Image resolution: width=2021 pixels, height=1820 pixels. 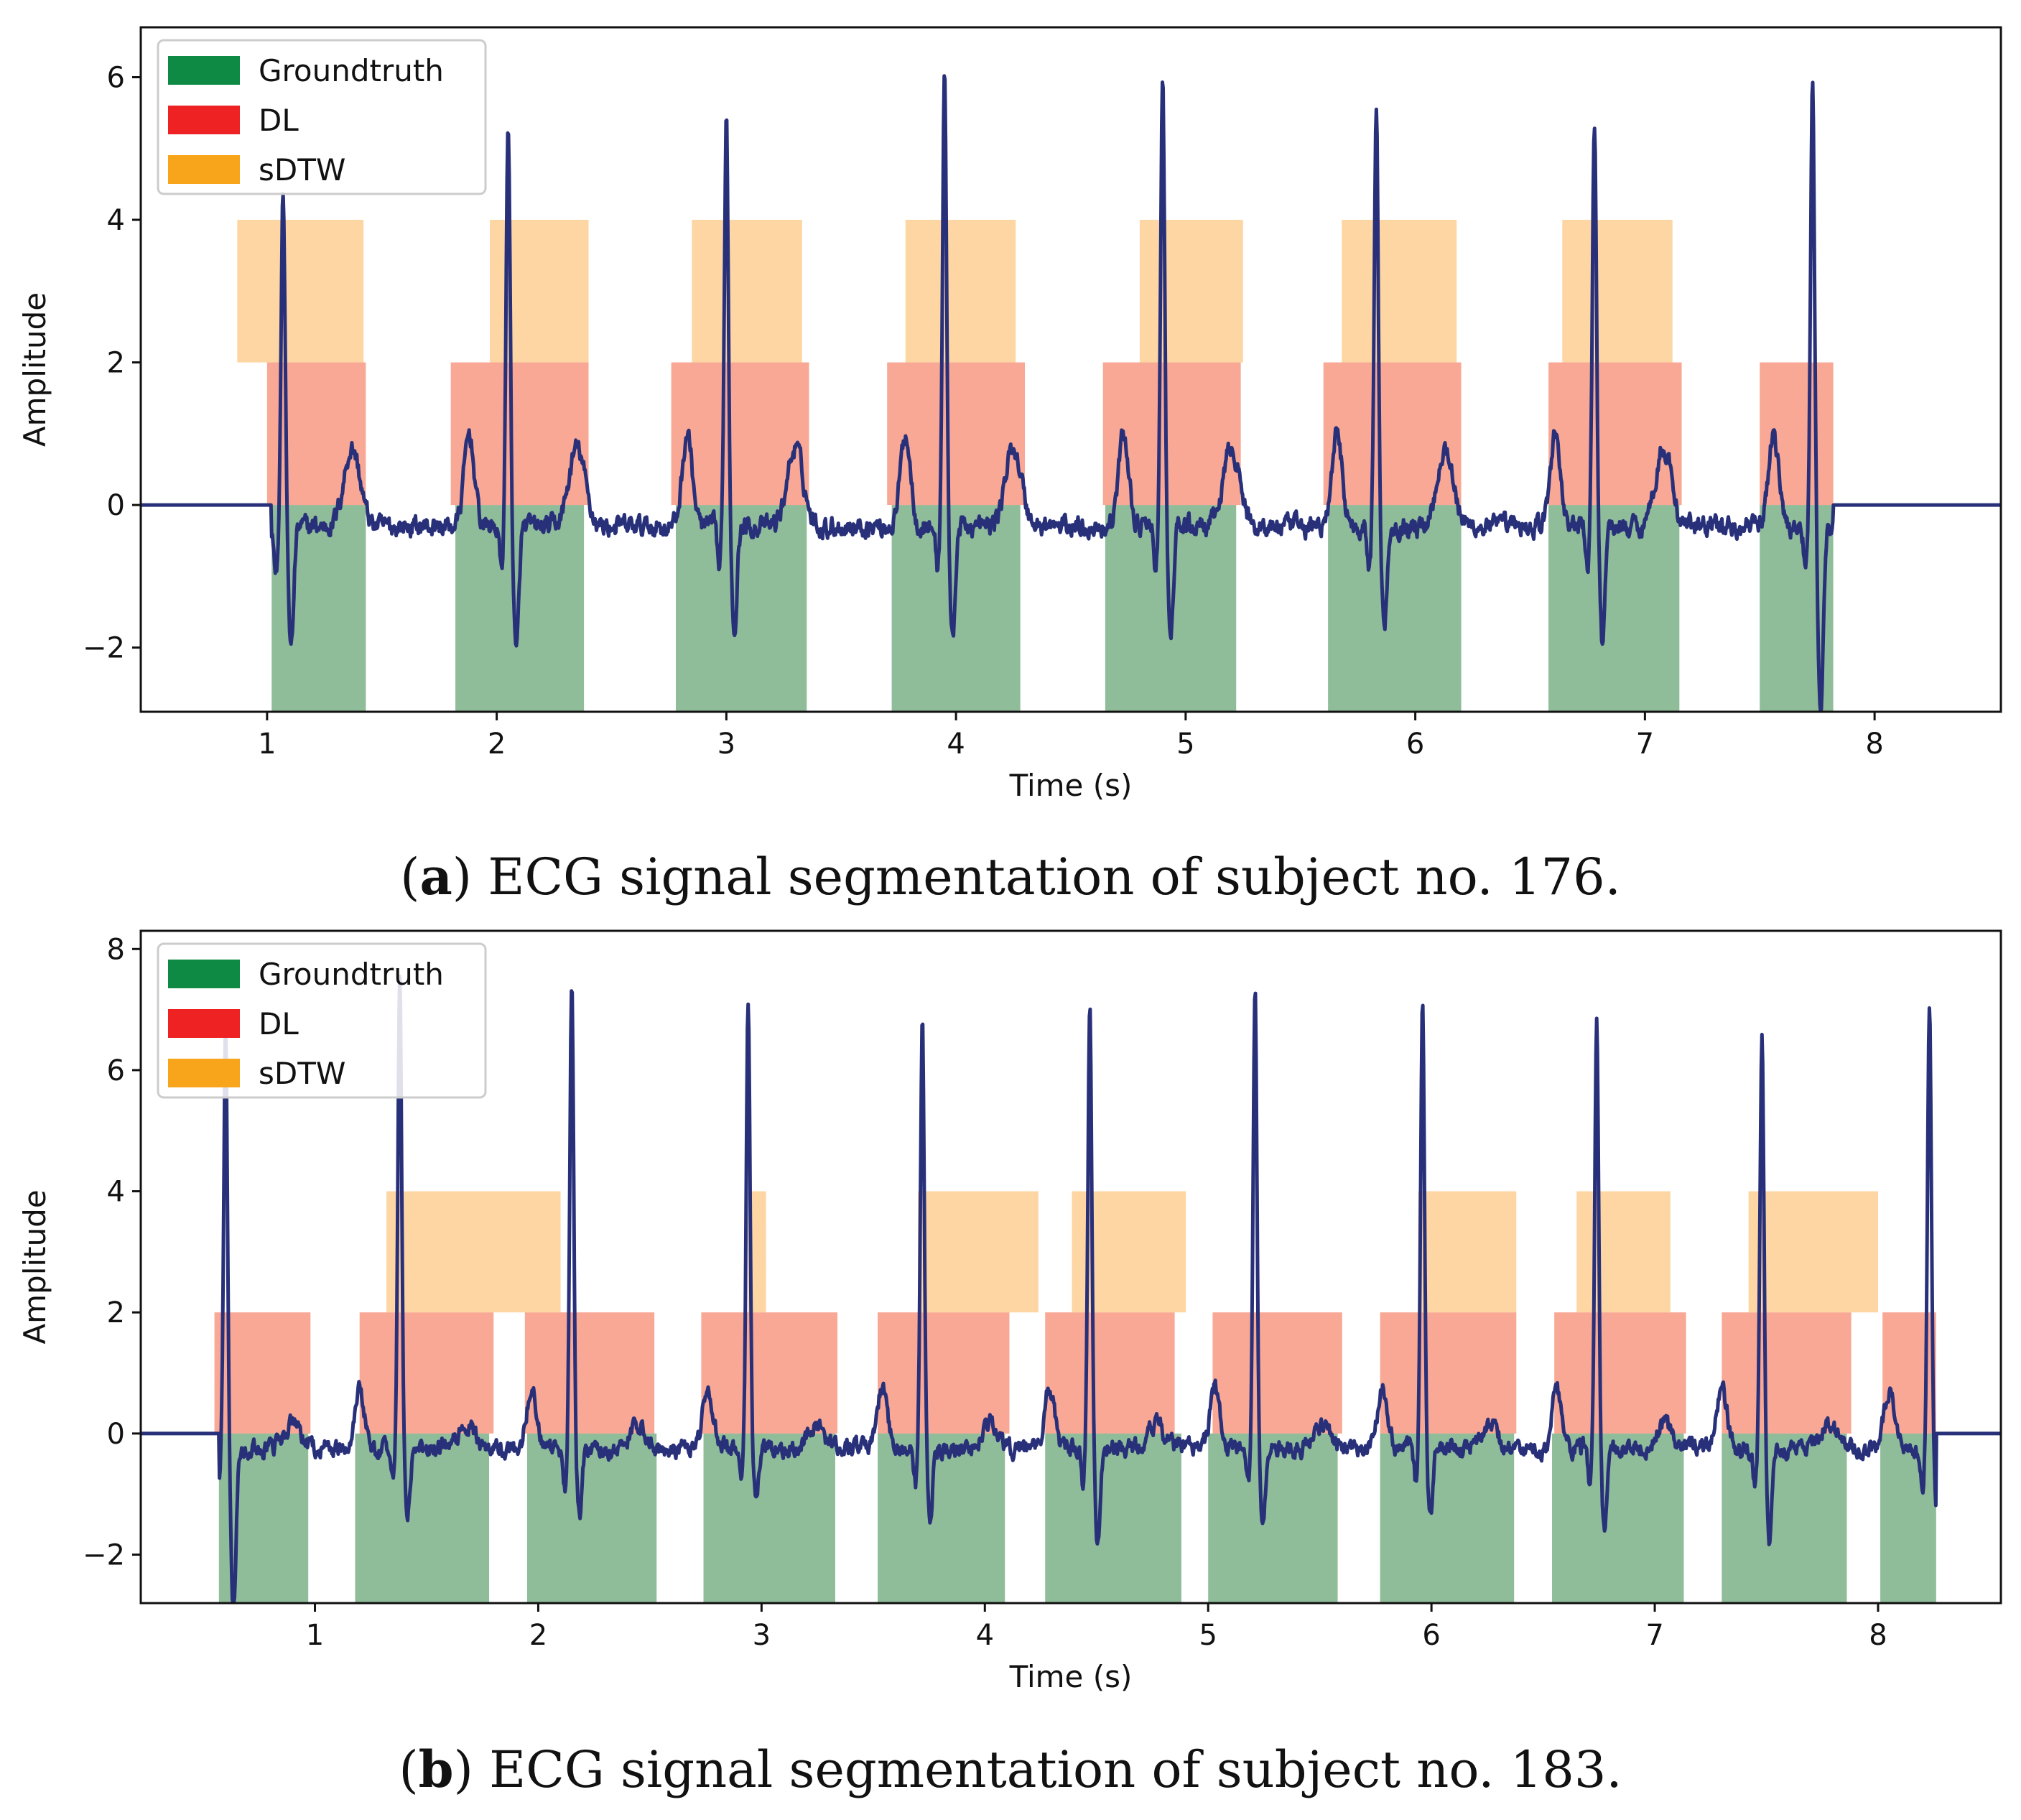 I want to click on panel-b-x-tick-label: 7, so click(x=1654, y=1636).